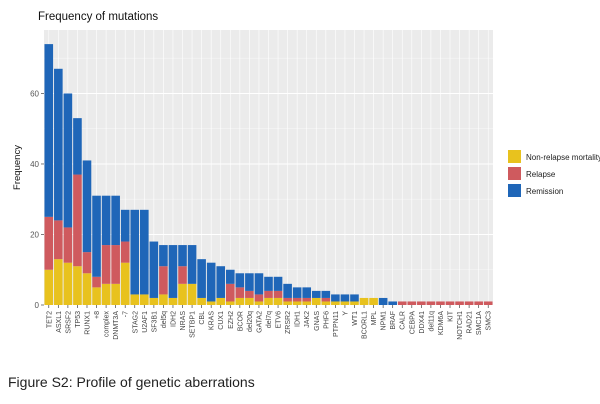 Image resolution: width=600 pixels, height=404 pixels. What do you see at coordinates (97, 315) in the screenshot?
I see `x-tick-label: +8` at bounding box center [97, 315].